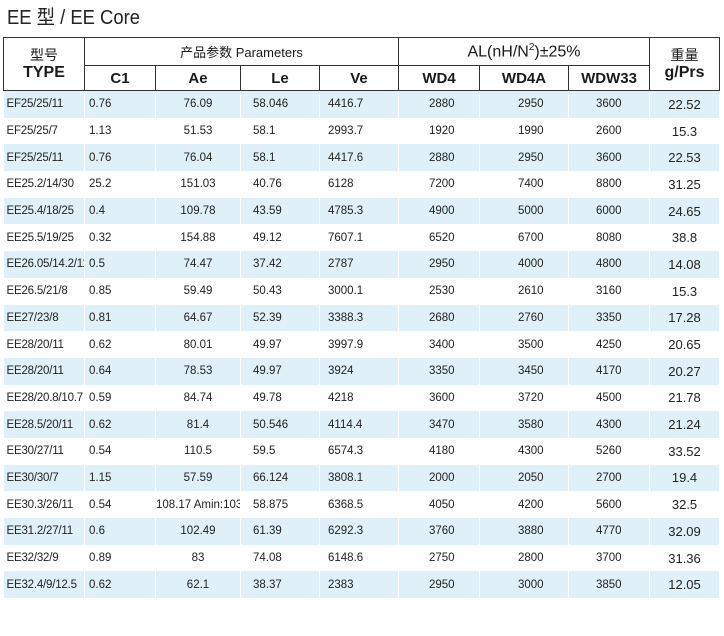 The width and height of the screenshot is (724, 636). What do you see at coordinates (44, 398) in the screenshot?
I see `cell-type: EE28/20.8/10.7` at bounding box center [44, 398].